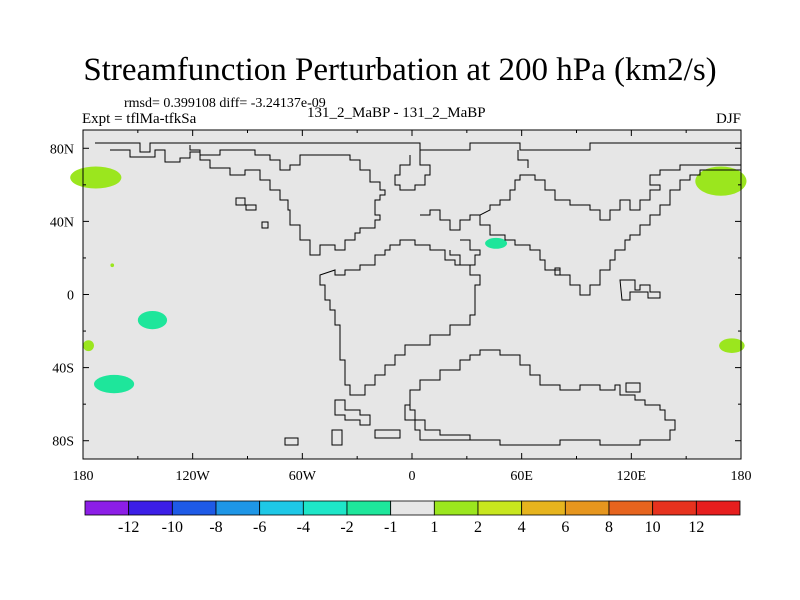 The height and width of the screenshot is (600, 800). Describe the element at coordinates (412, 518) in the screenshot. I see `colorbar: -12 -10 -8 -6 -4 -2 -1 1 2 4 6 8 10 12` at that location.